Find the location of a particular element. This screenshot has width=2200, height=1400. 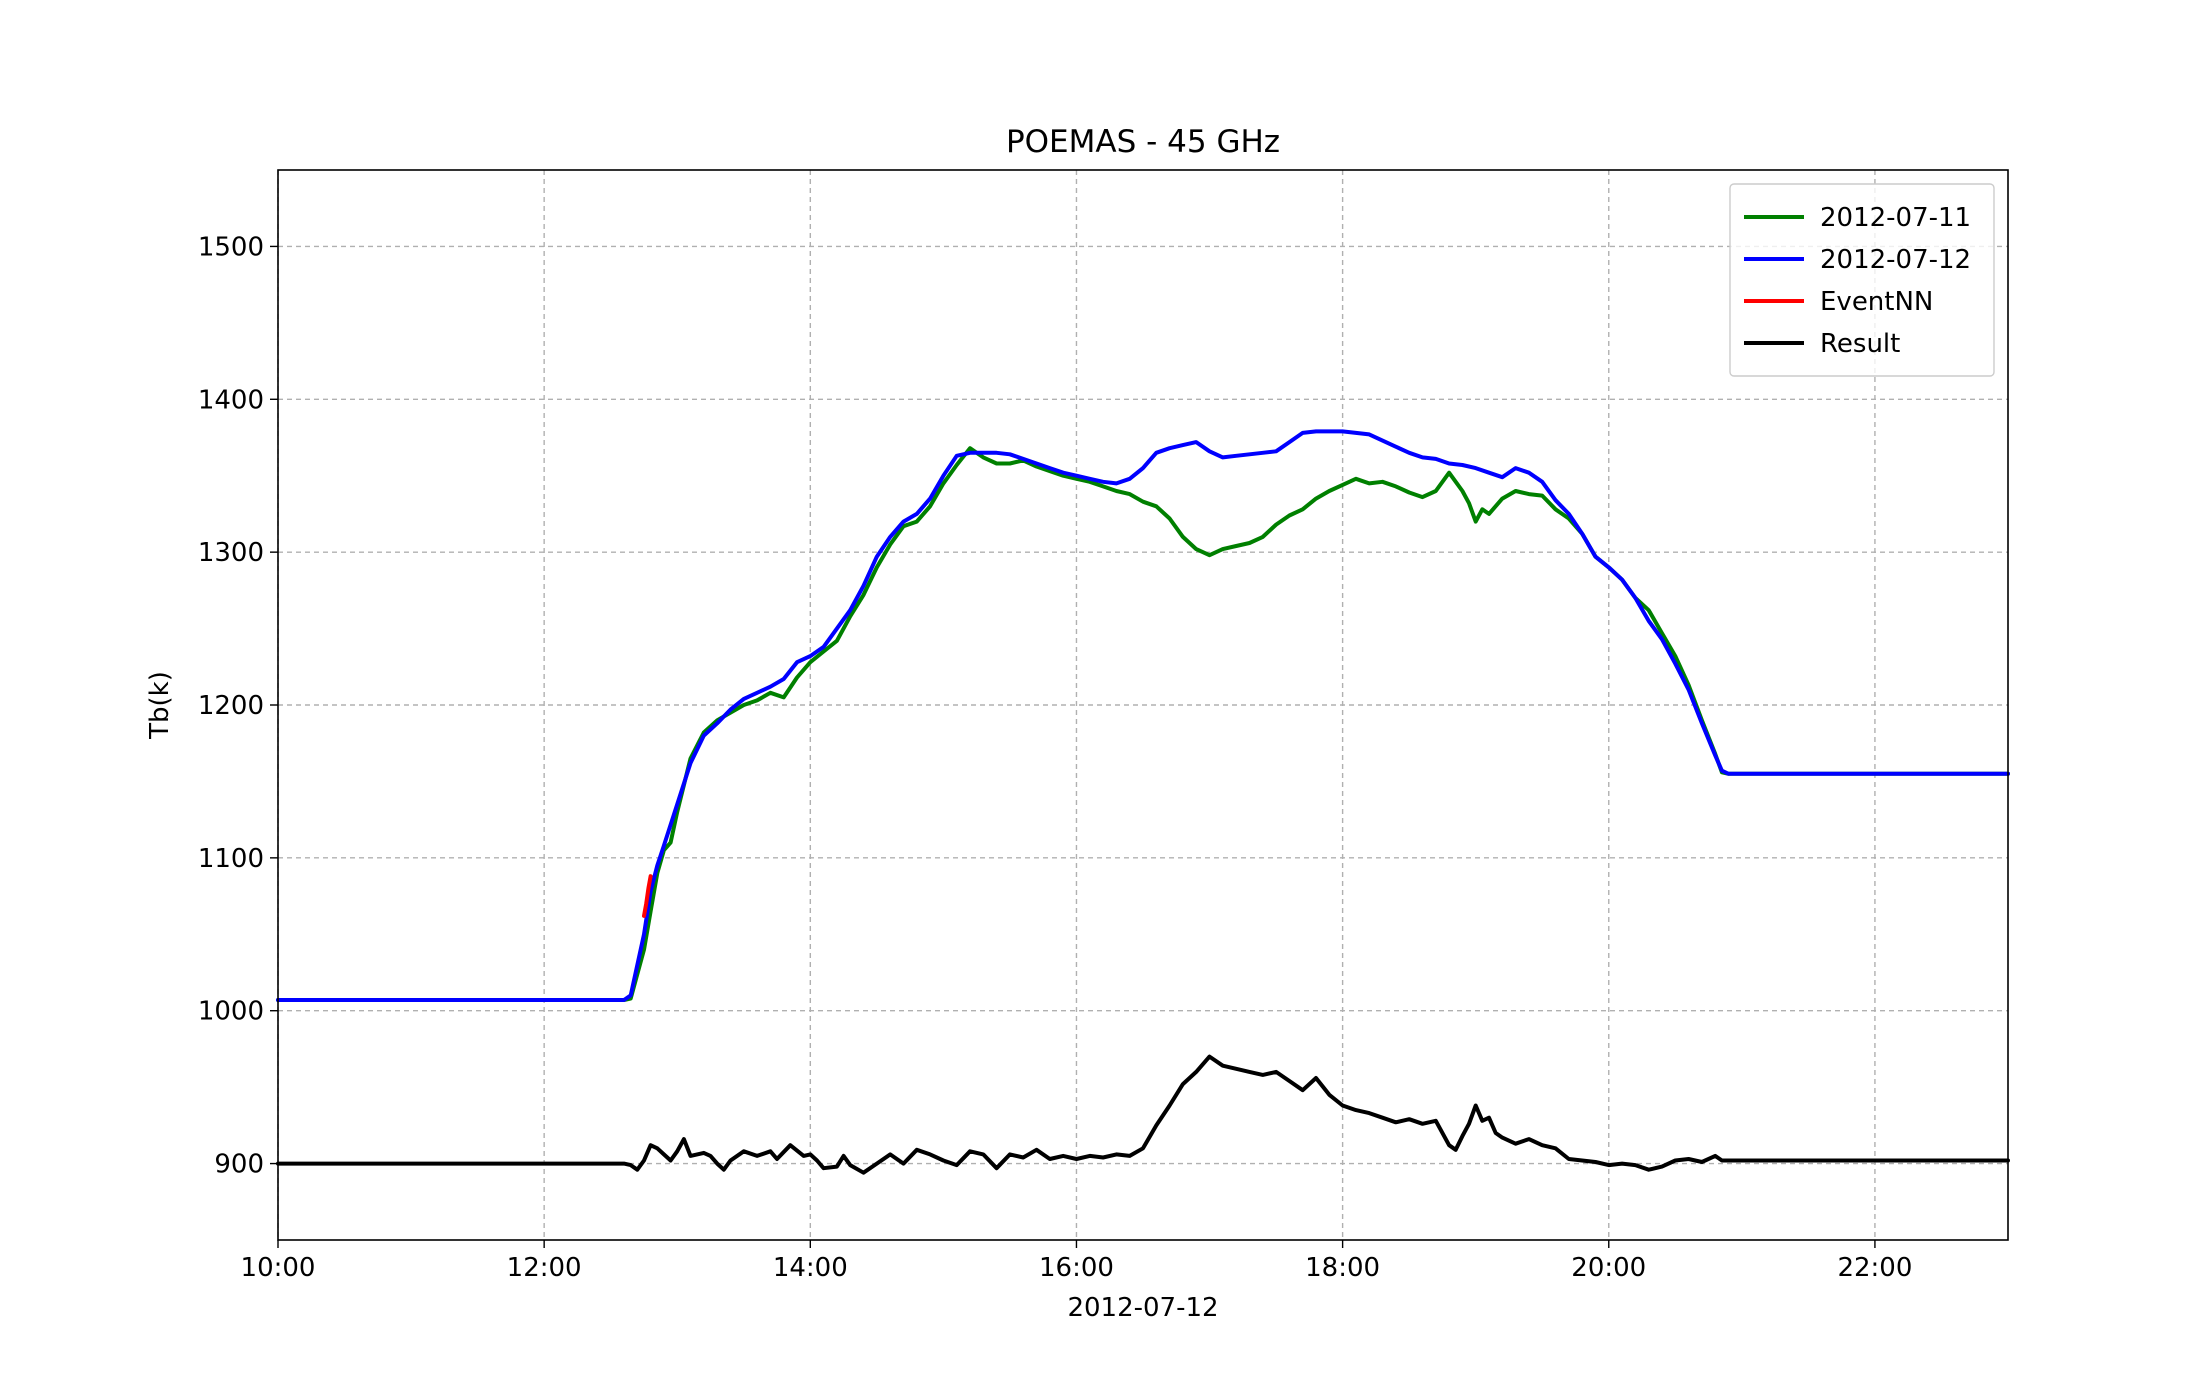

x-tick-label: 10:00 is located at coordinates (278, 1268).